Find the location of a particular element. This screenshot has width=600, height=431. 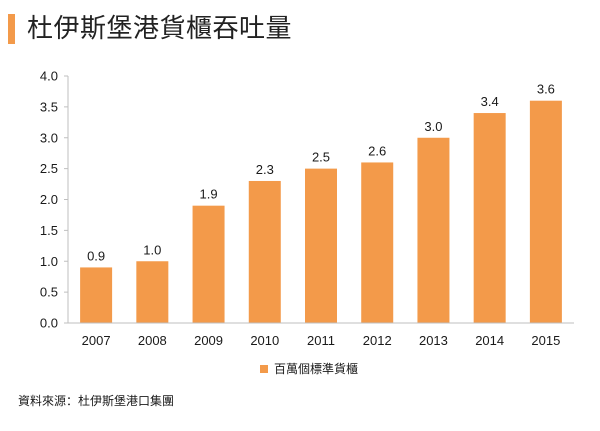

bar-2011 is located at coordinates (321, 245).